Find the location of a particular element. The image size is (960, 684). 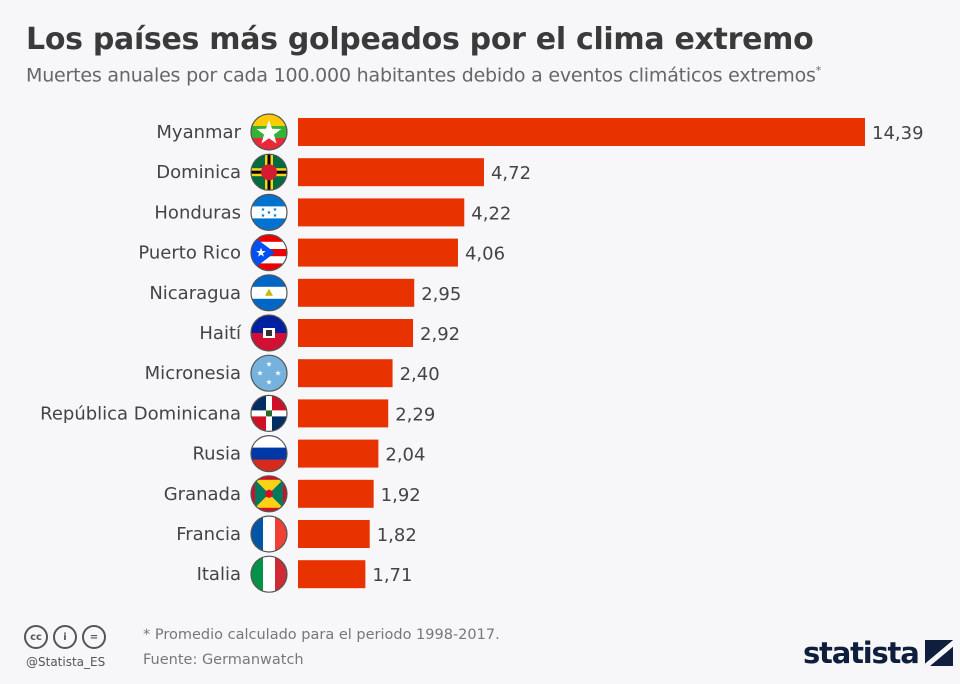

category-label: República Dominicana is located at coordinates (140, 413).